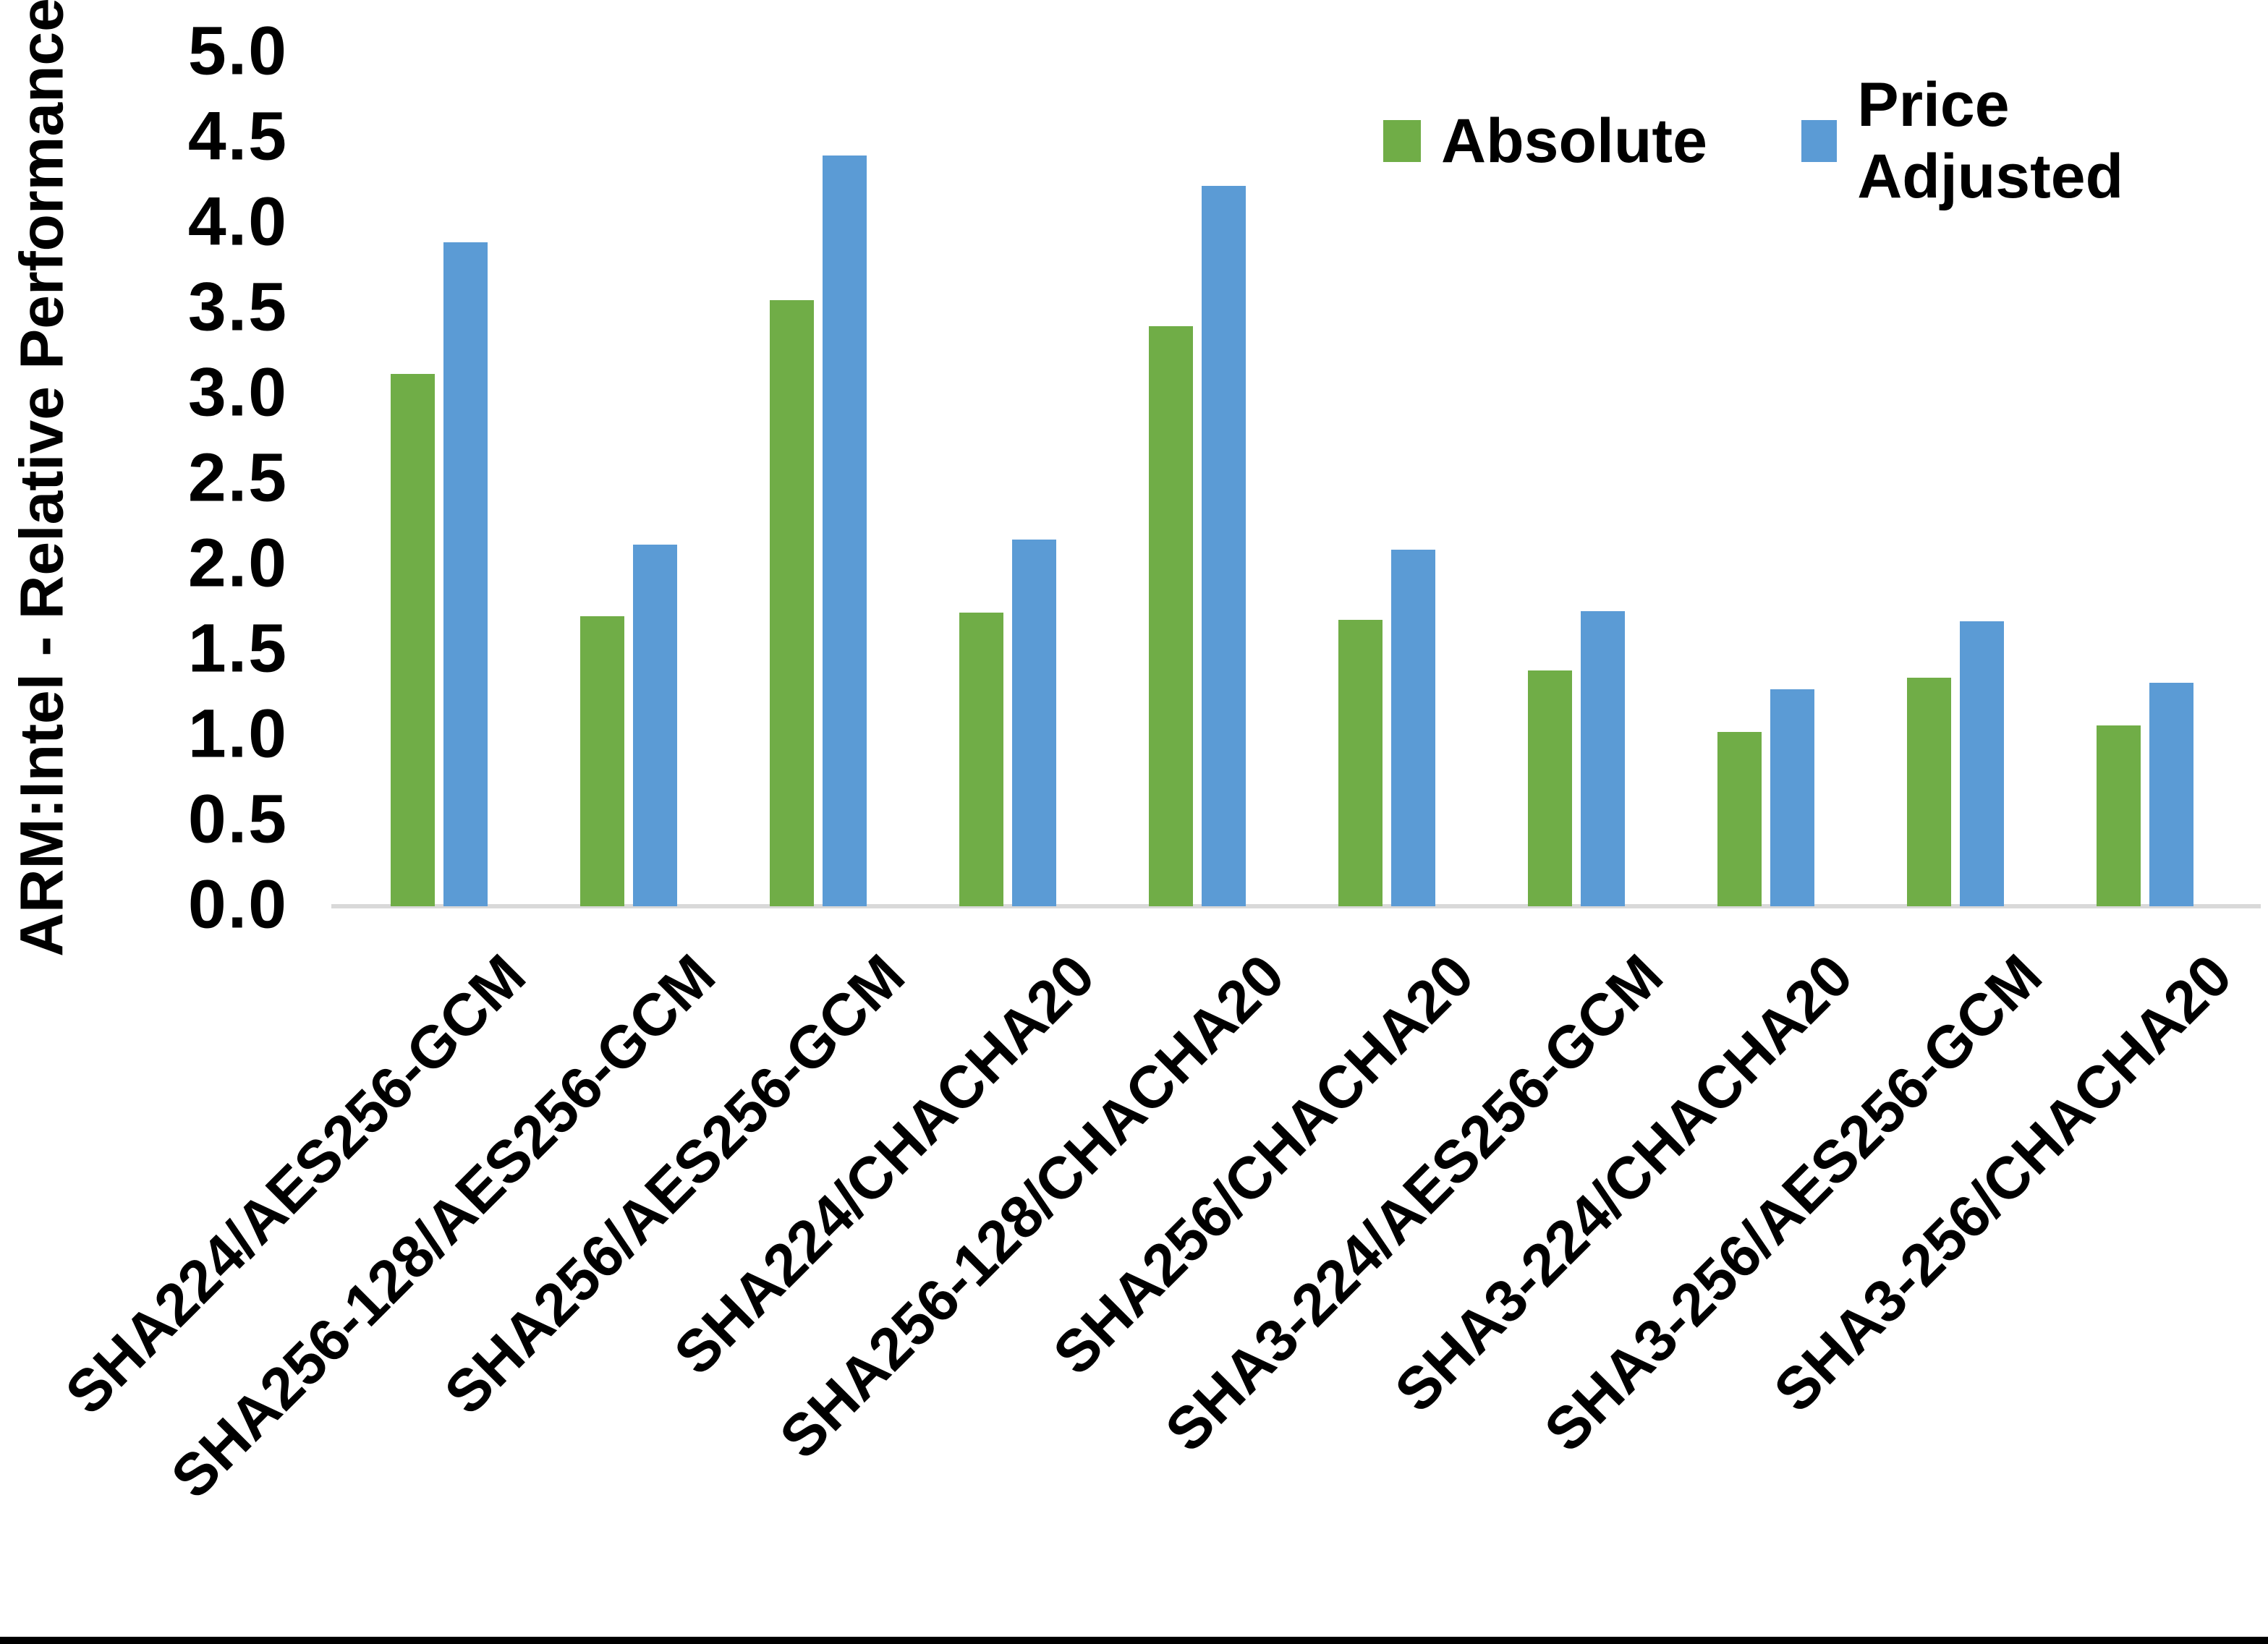  What do you see at coordinates (1296, 906) in the screenshot?
I see `x-axis-line` at bounding box center [1296, 906].